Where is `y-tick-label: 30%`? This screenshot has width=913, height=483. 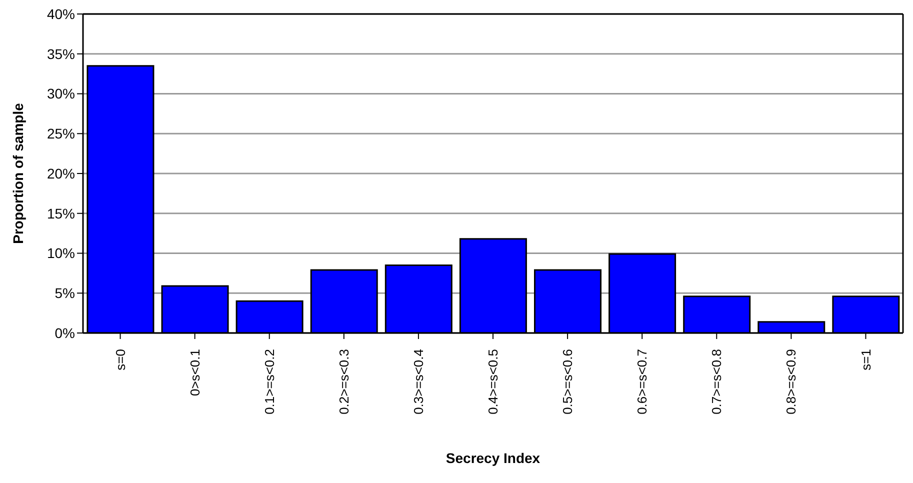 y-tick-label: 30% is located at coordinates (60, 94).